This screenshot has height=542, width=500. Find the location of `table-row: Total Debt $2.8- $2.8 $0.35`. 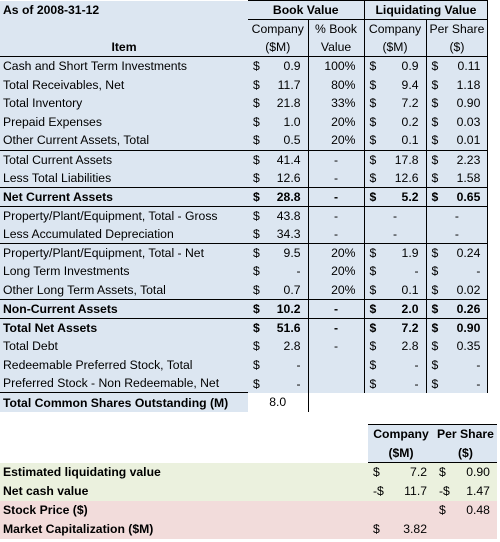

table-row: Total Debt $2.8- $2.8 $0.35 is located at coordinates (244, 346).